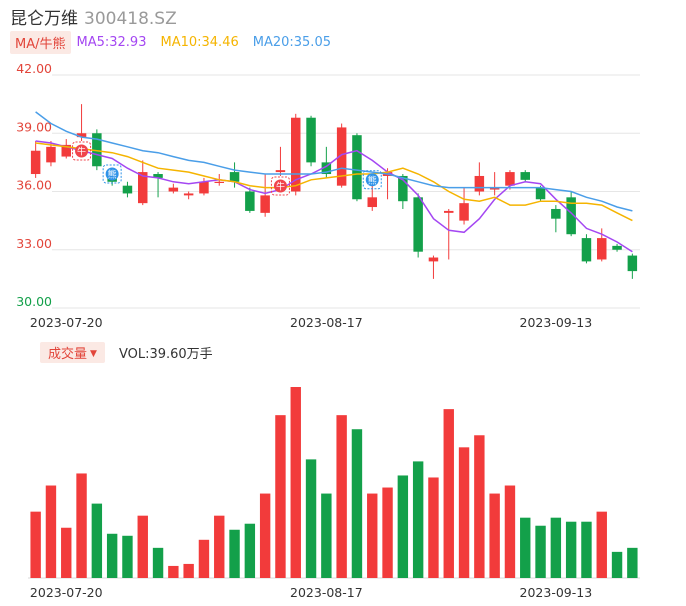 The height and width of the screenshot is (606, 686). What do you see at coordinates (130, 19) in the screenshot?
I see `stock-code: 300418.SZ` at bounding box center [130, 19].